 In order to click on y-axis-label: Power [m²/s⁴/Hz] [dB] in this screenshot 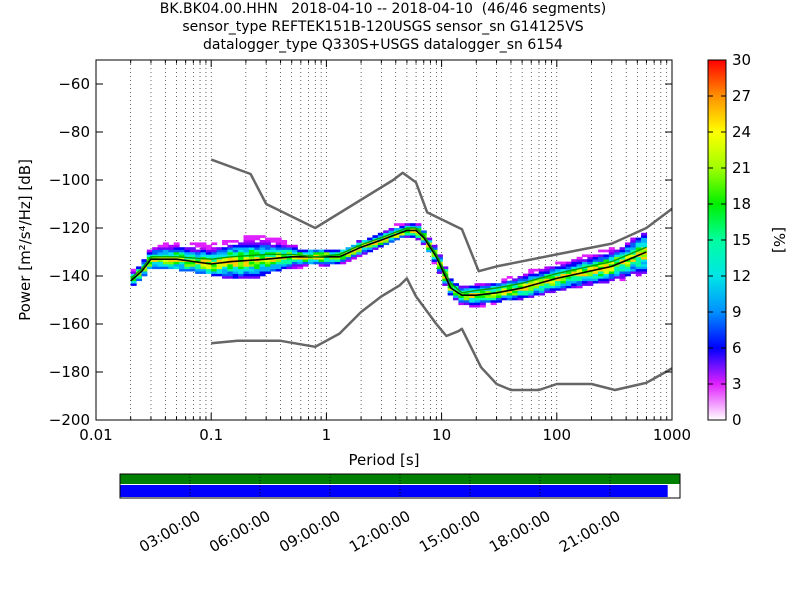, I will do `click(25, 240)`.